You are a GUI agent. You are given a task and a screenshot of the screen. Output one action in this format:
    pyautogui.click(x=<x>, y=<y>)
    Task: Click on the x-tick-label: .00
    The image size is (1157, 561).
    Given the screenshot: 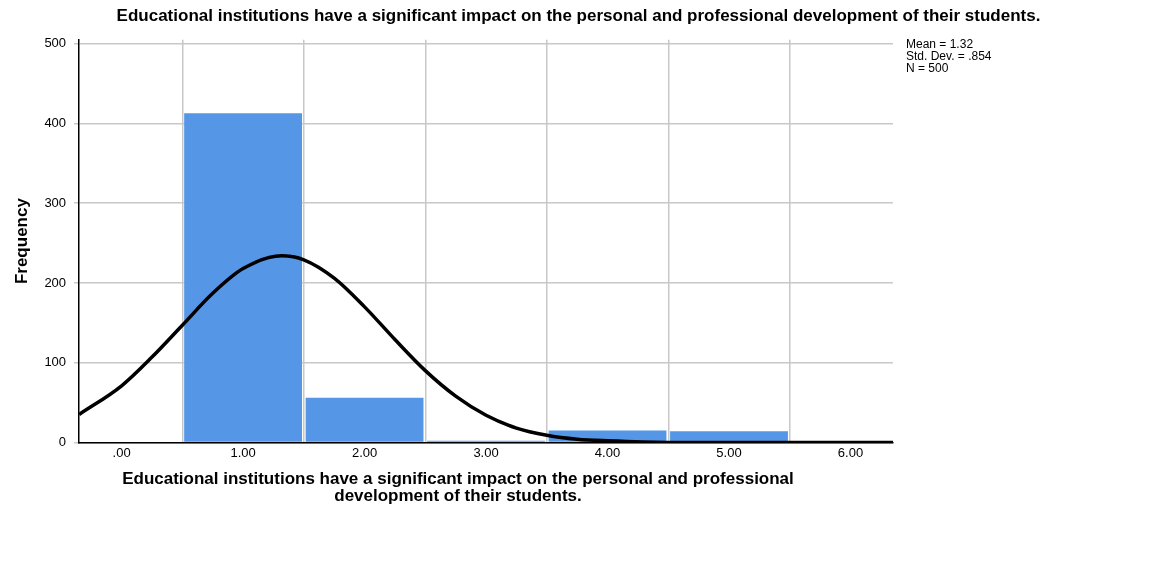 What is the action you would take?
    pyautogui.click(x=121, y=452)
    